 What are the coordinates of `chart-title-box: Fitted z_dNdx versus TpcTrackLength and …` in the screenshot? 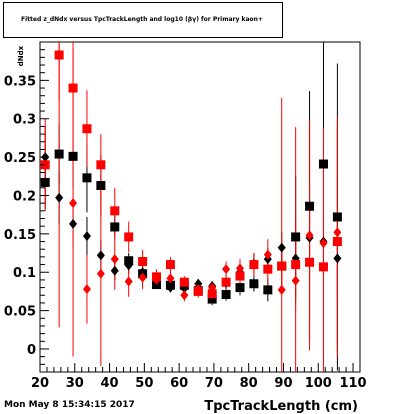 It's located at (143, 20).